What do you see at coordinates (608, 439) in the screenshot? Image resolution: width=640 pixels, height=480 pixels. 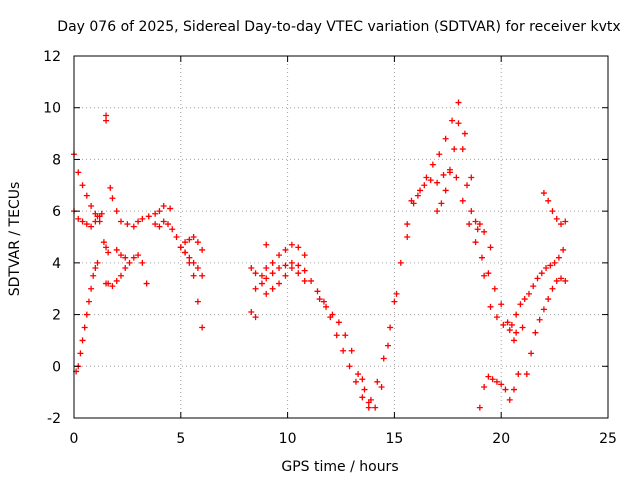 I see `x-tick-label: 25` at bounding box center [608, 439].